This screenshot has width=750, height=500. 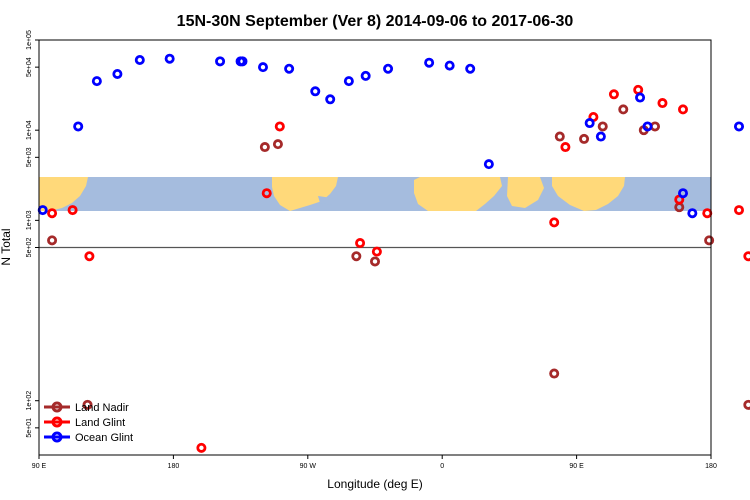 I want to click on land-africa, so click(x=458, y=194).